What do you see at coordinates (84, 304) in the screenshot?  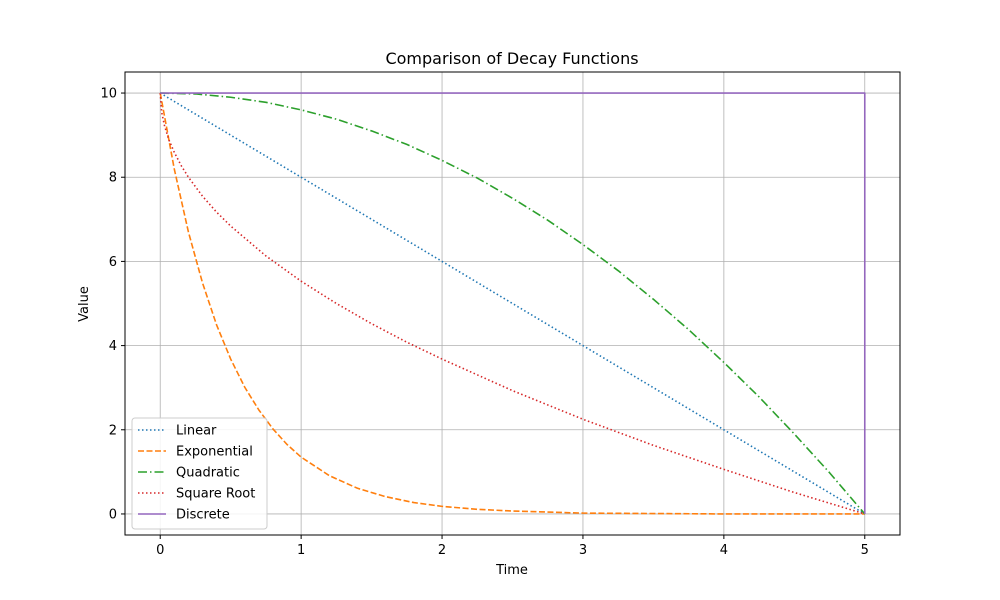 I see `y-axis-label: Value` at bounding box center [84, 304].